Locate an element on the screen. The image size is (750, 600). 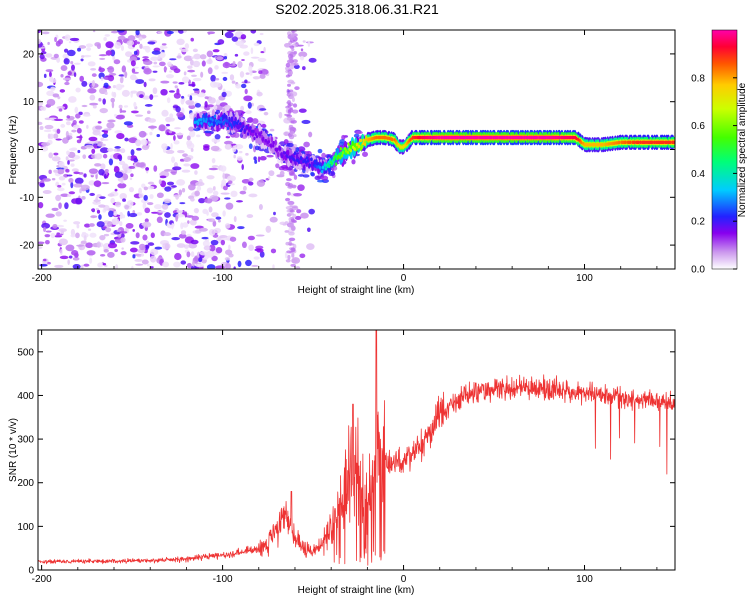
y-tick-label: 400 is located at coordinates (25, 396).